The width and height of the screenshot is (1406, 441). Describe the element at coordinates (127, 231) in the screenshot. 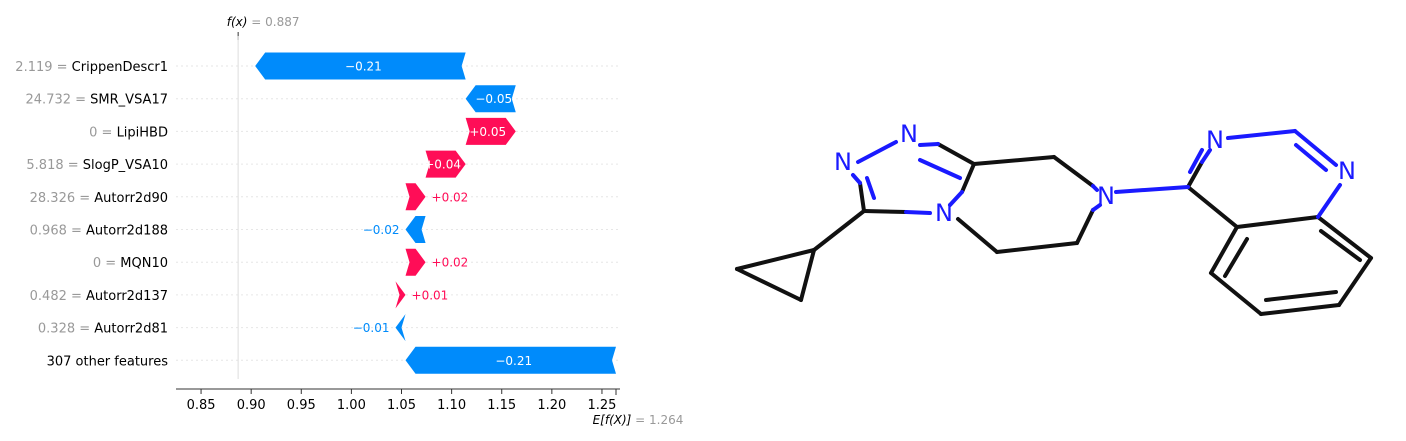

I see `feature-name: Autorr2d188` at that location.